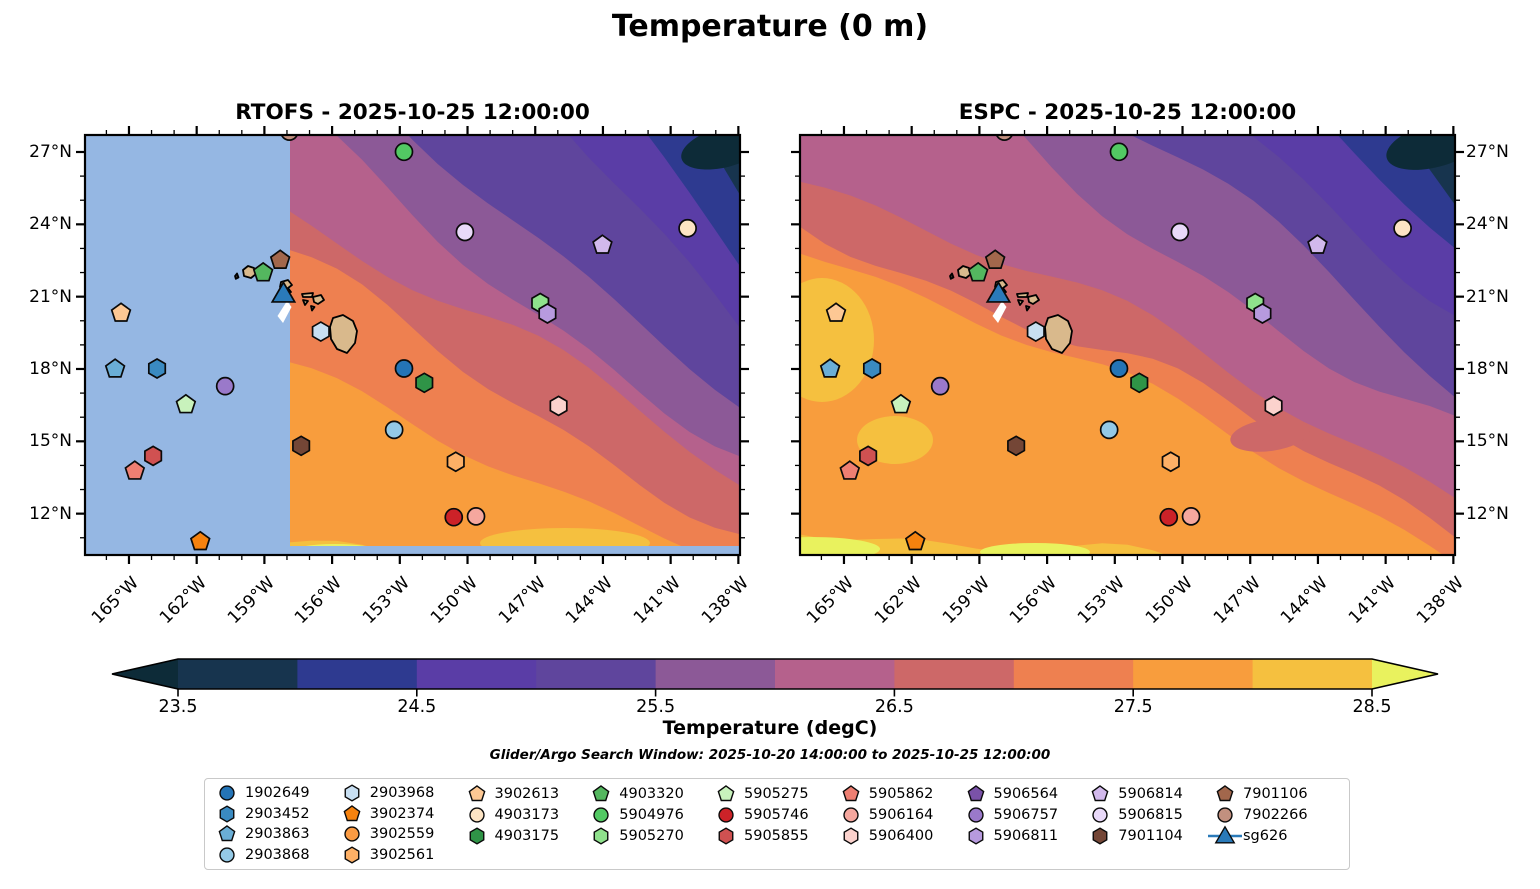  Describe the element at coordinates (1026, 835) in the screenshot. I see `legend-label: 5906811` at that location.